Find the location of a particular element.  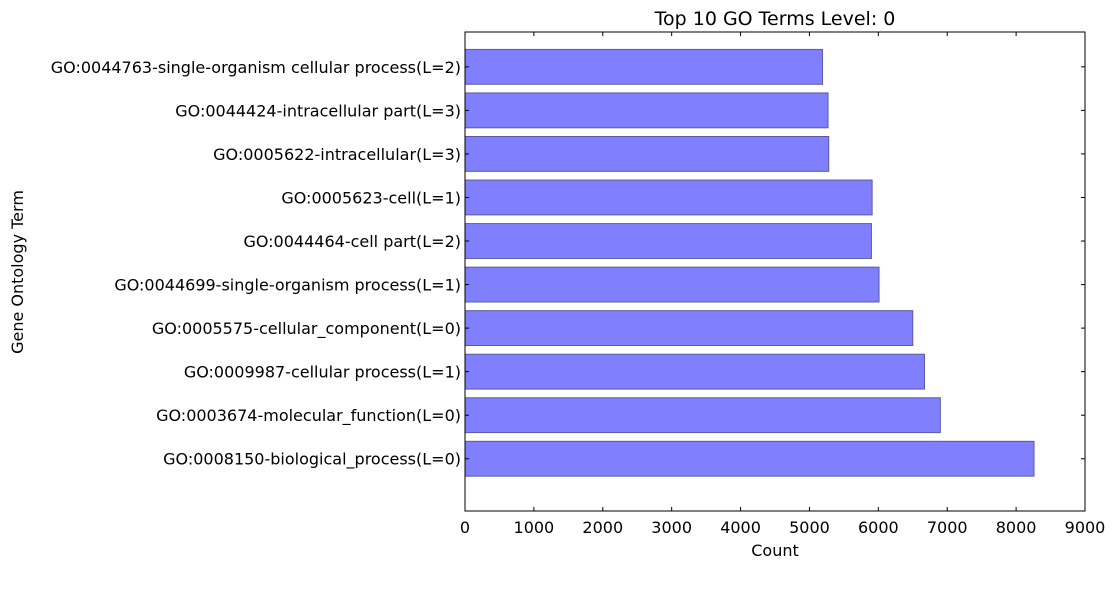

y-tick-label: GO:0044424-intracellular part(L=3) is located at coordinates (318, 110).